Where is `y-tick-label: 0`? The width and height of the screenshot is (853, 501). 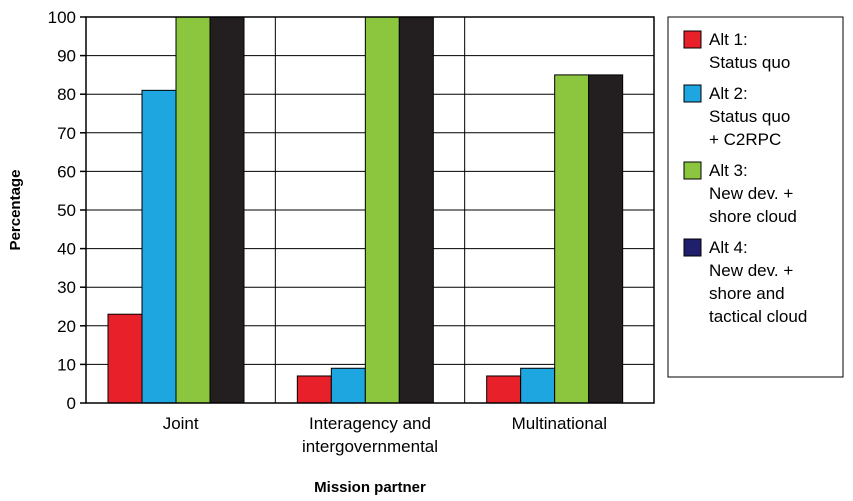
y-tick-label: 0 is located at coordinates (71, 403).